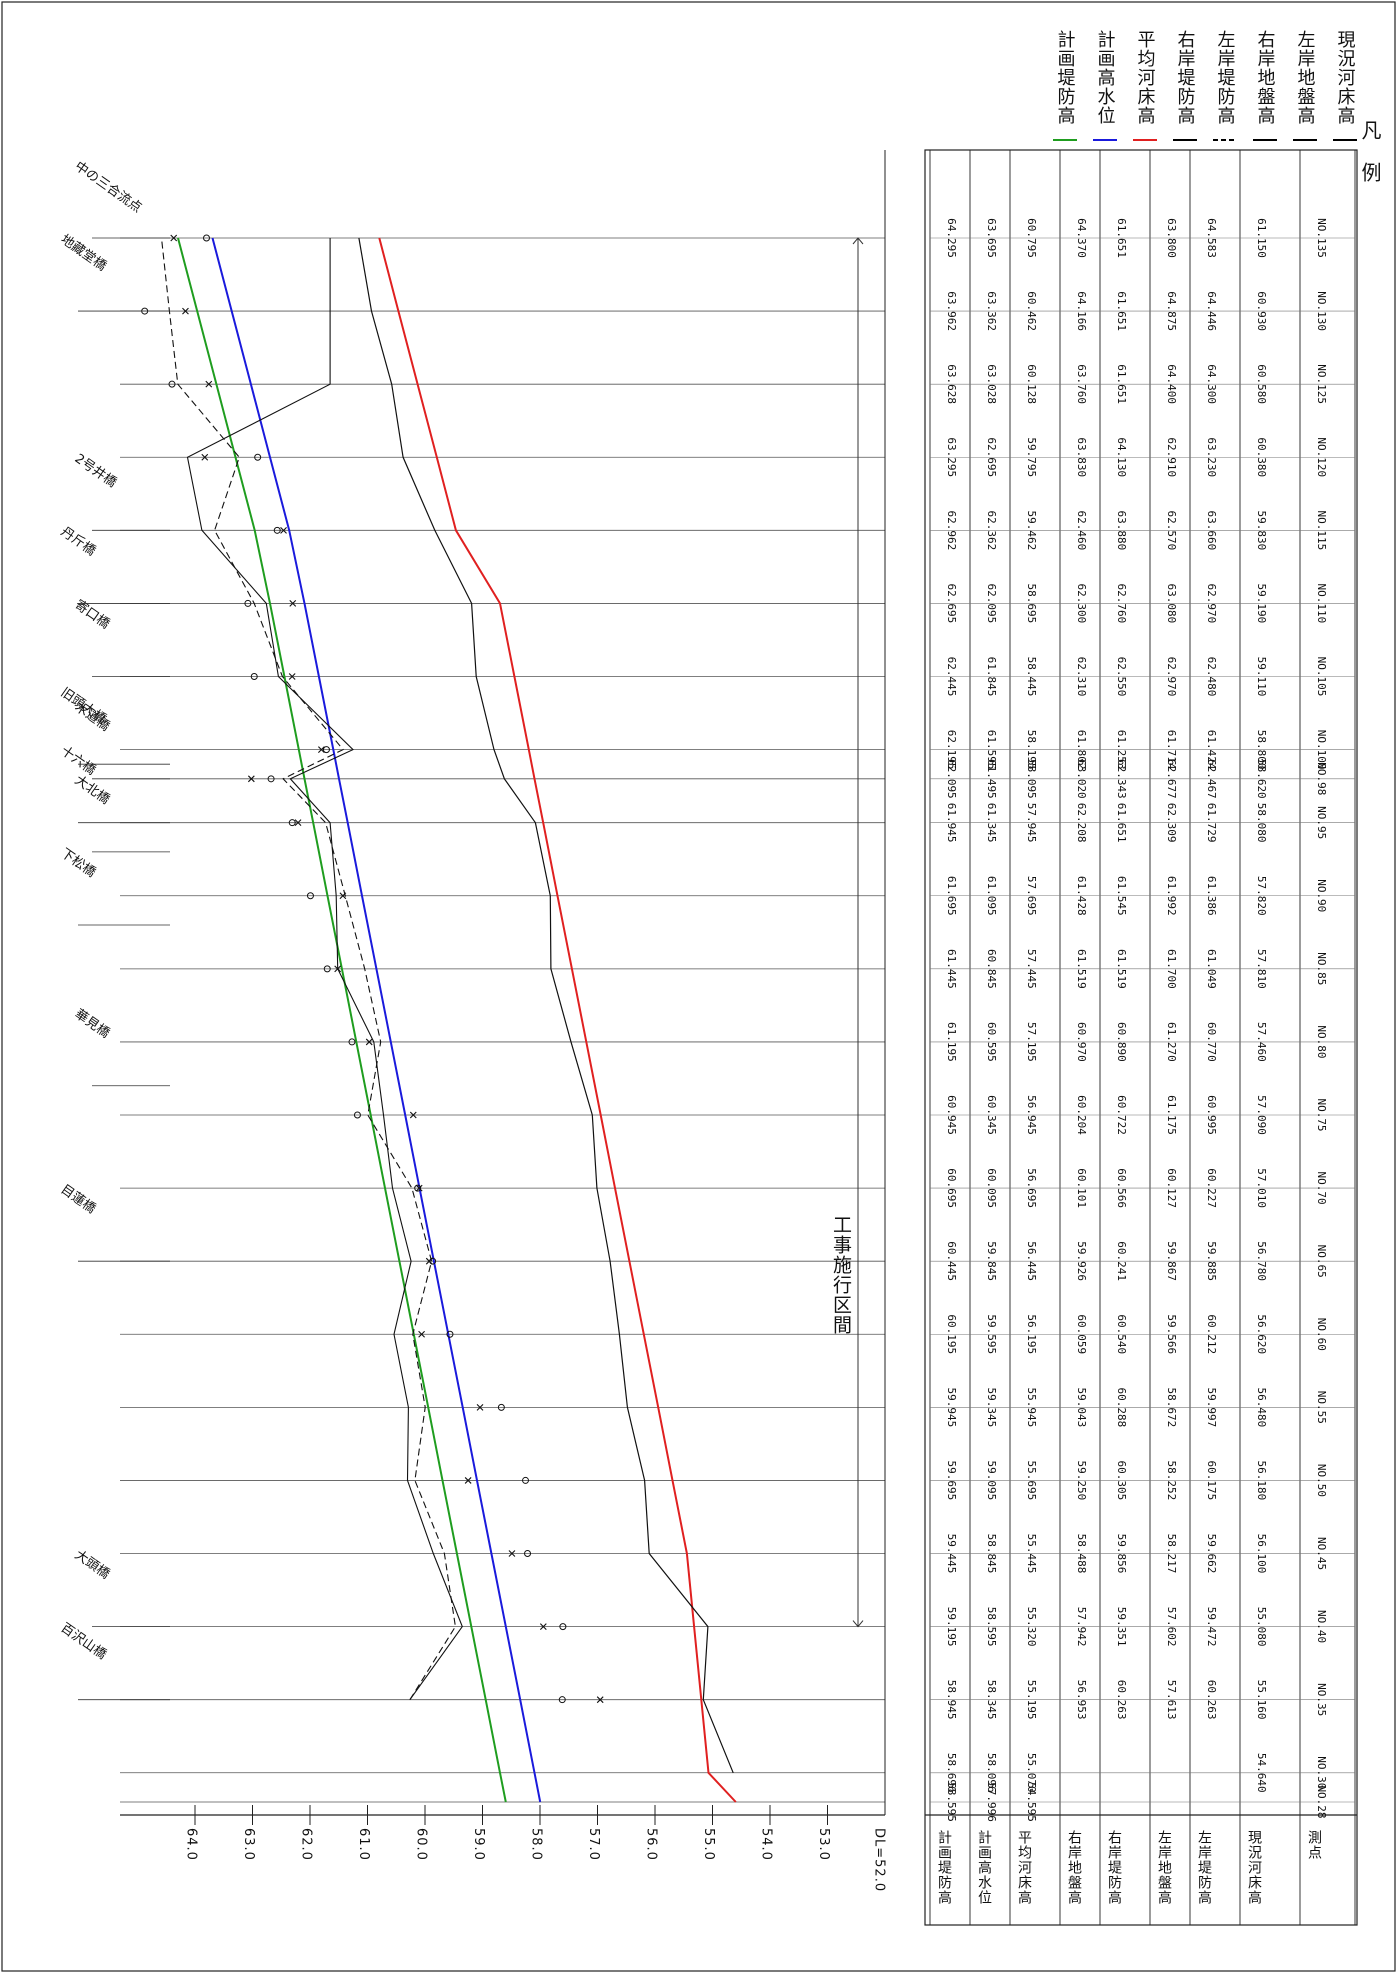  I want to click on table-value-cell: 61.992, so click(1171, 896).